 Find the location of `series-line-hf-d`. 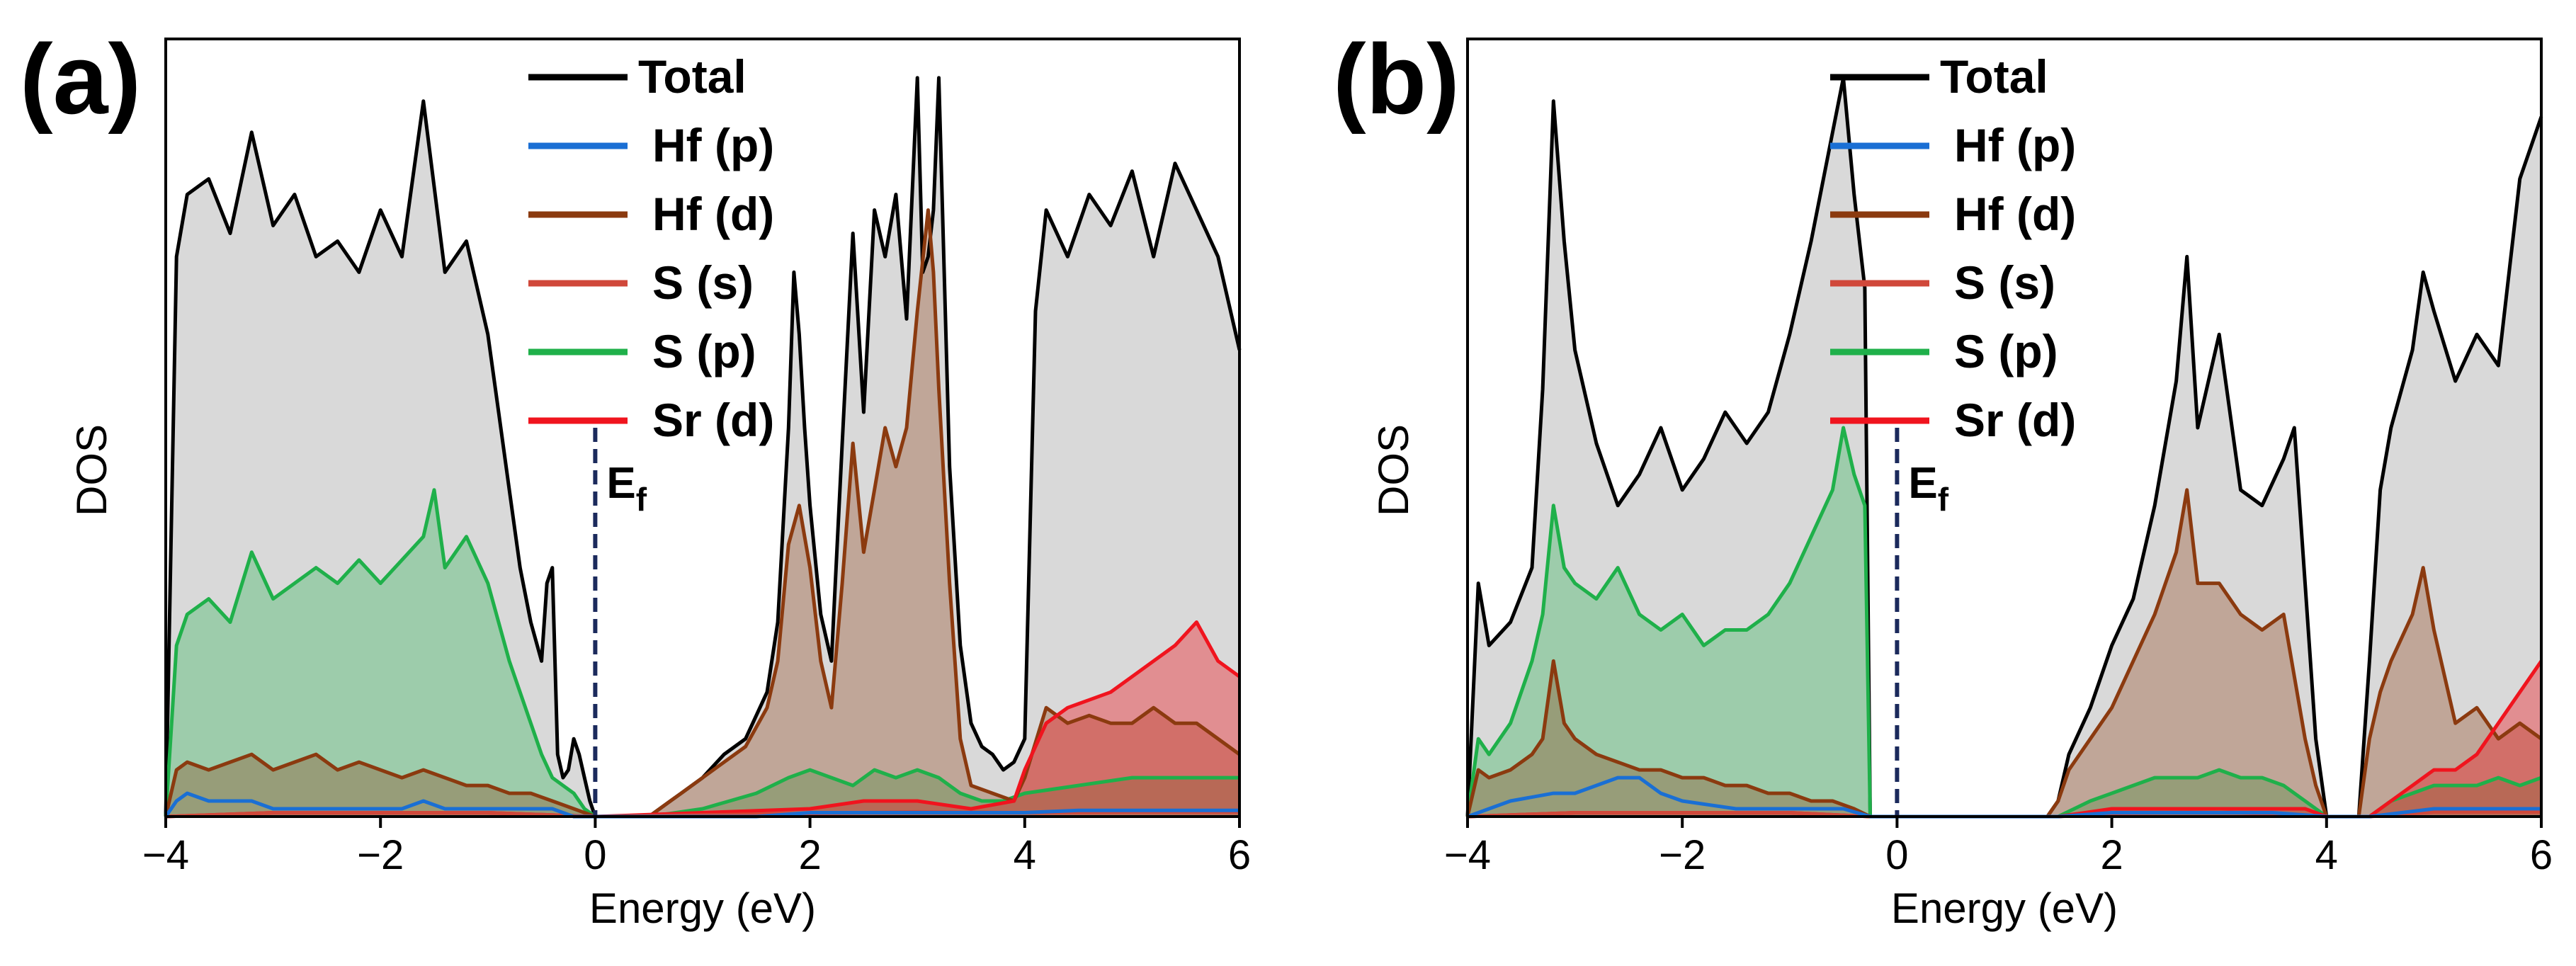

series-line-hf-d is located at coordinates (2004, 653).